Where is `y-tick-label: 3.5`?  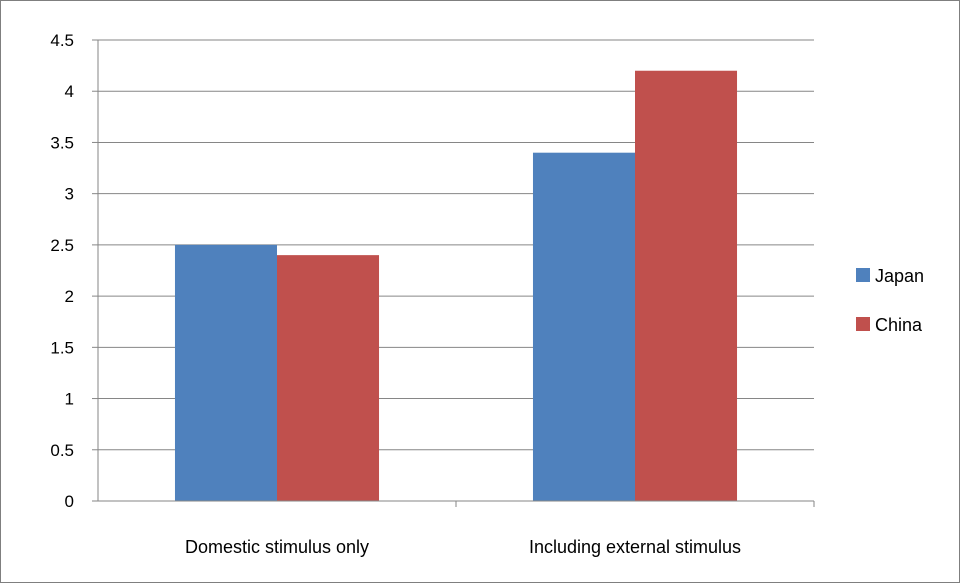 y-tick-label: 3.5 is located at coordinates (62, 142).